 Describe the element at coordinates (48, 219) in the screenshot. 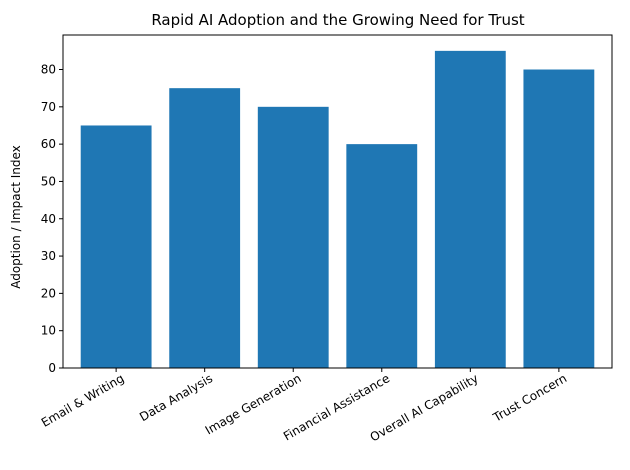

I see `y-tick-label: 40` at that location.